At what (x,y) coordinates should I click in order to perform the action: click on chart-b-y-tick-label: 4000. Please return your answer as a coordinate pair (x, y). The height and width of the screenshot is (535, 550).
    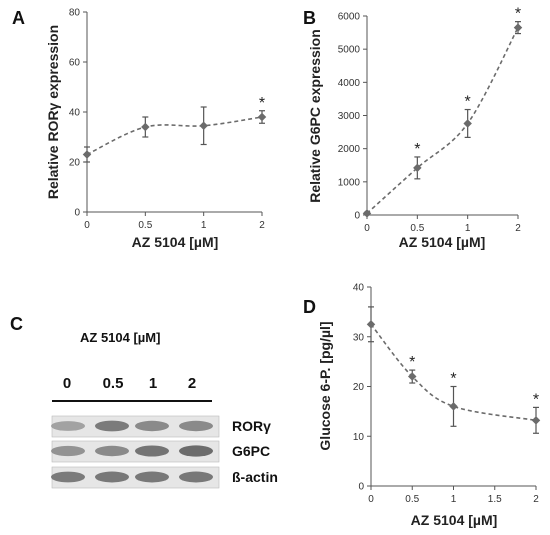
    Looking at the image, I should click on (349, 83).